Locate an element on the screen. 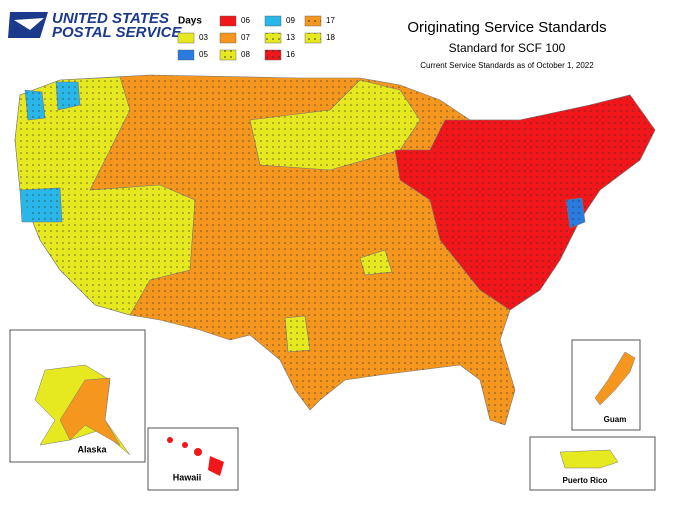  inset-label: Puerto Rico is located at coordinates (585, 480).